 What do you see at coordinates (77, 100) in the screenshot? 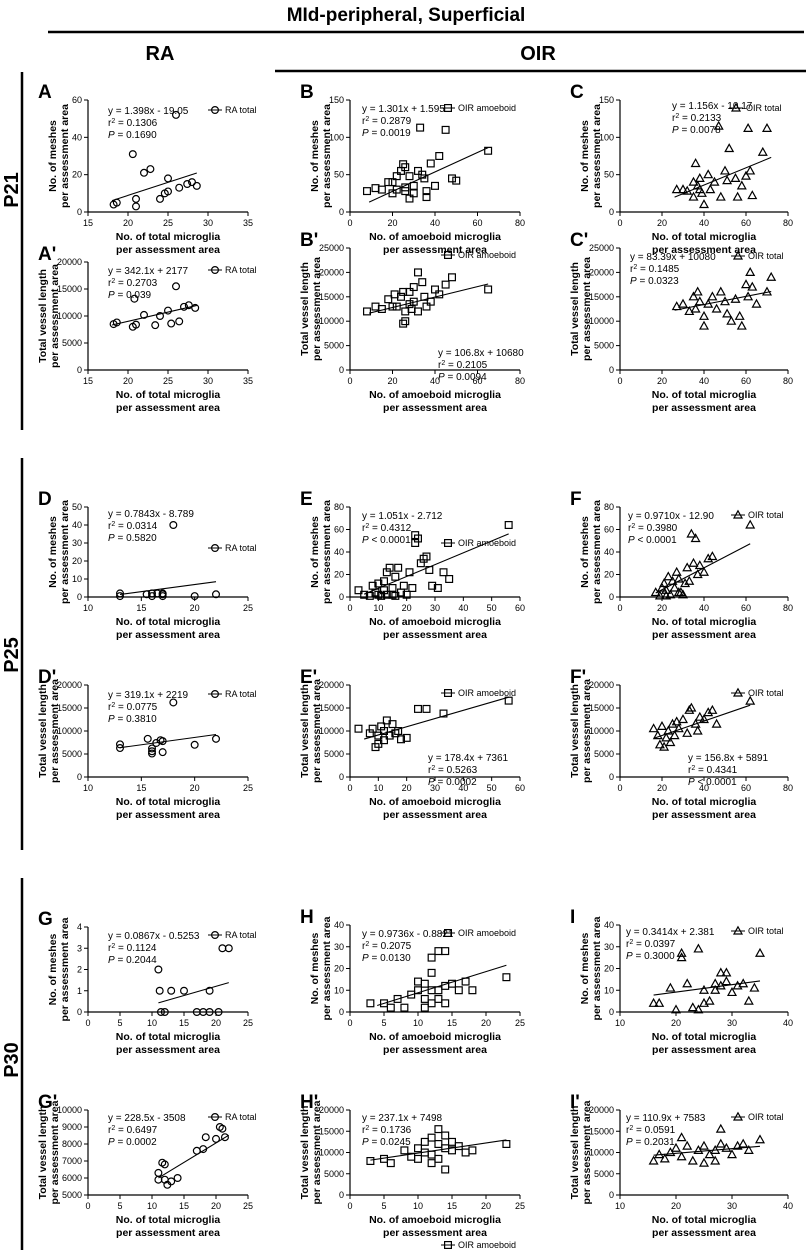
I see `y-tick-label: 60` at bounding box center [77, 100].